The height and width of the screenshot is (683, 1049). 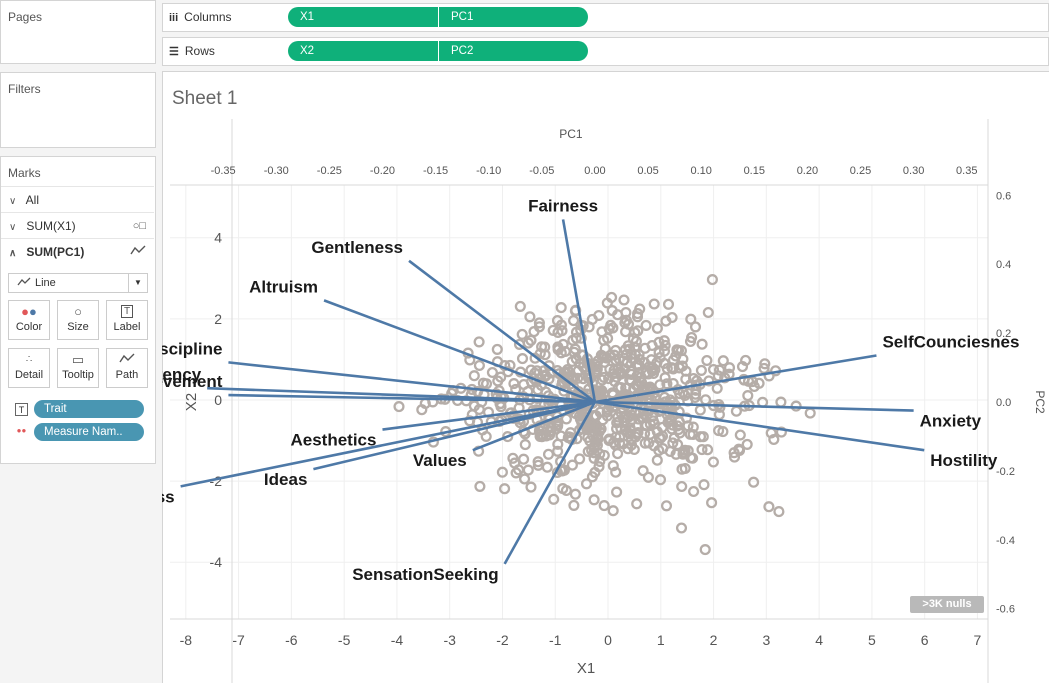 I want to click on tooltip-icon: ▭, so click(x=78, y=359).